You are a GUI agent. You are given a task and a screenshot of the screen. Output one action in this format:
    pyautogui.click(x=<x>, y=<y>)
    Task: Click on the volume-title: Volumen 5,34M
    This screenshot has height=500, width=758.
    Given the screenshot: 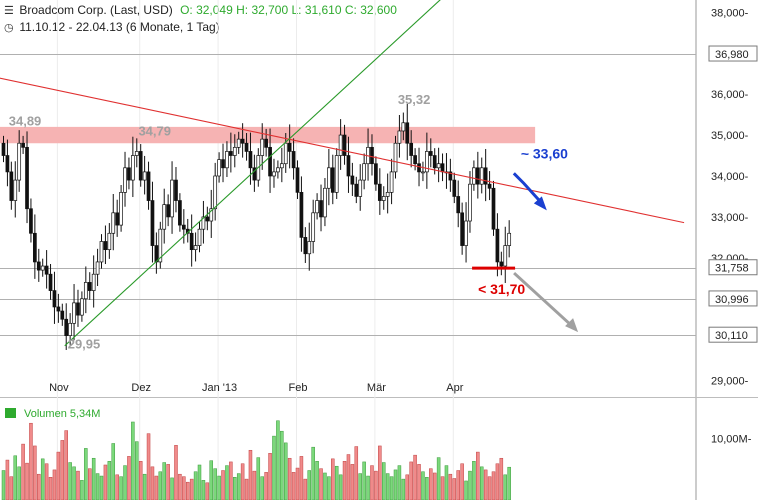 What is the action you would take?
    pyautogui.click(x=62, y=414)
    